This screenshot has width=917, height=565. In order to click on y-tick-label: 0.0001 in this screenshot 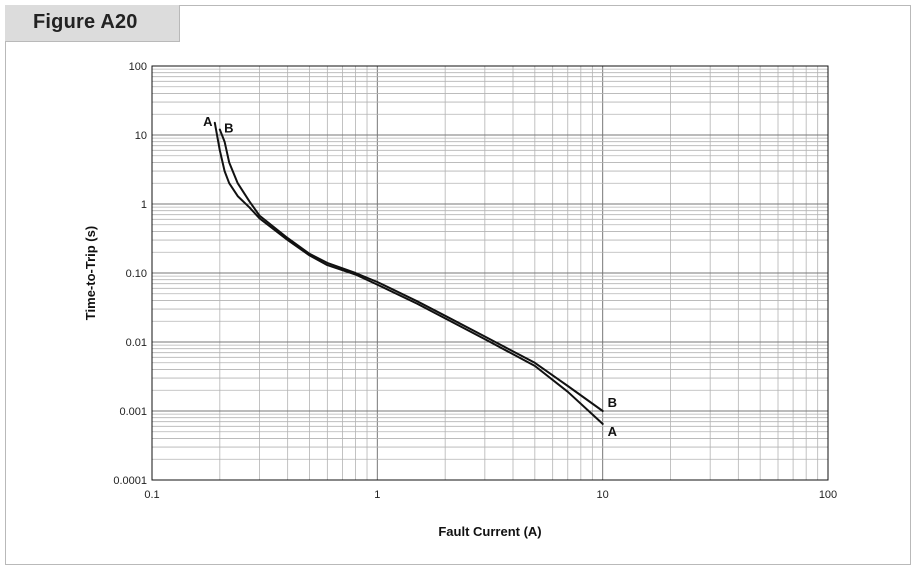, I will do `click(130, 481)`.